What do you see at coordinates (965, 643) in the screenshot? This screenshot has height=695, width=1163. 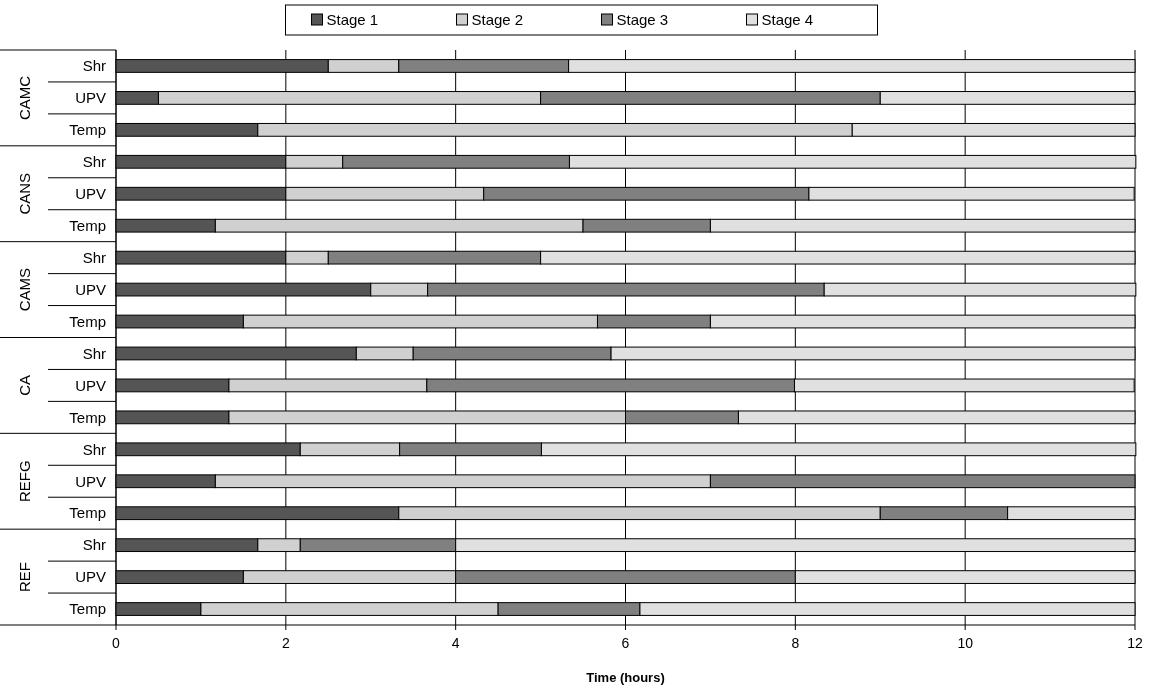 I see `x-tick-label: 10` at bounding box center [965, 643].